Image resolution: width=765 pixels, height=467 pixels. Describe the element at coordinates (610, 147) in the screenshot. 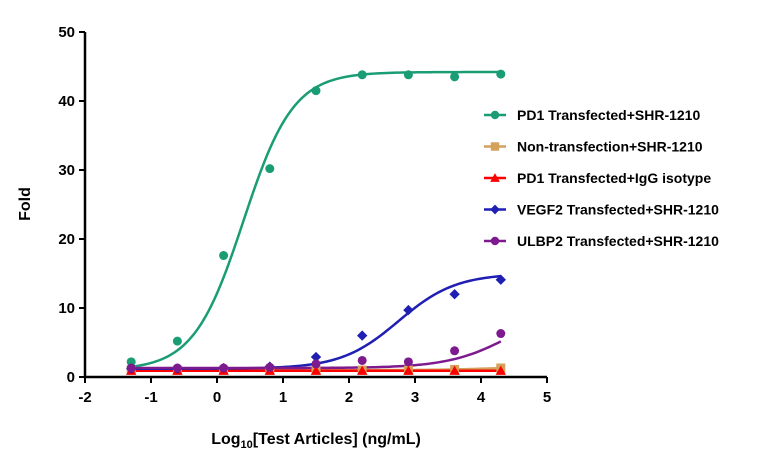

I see `legend-label-1: Non-transfection+SHR-1210` at that location.